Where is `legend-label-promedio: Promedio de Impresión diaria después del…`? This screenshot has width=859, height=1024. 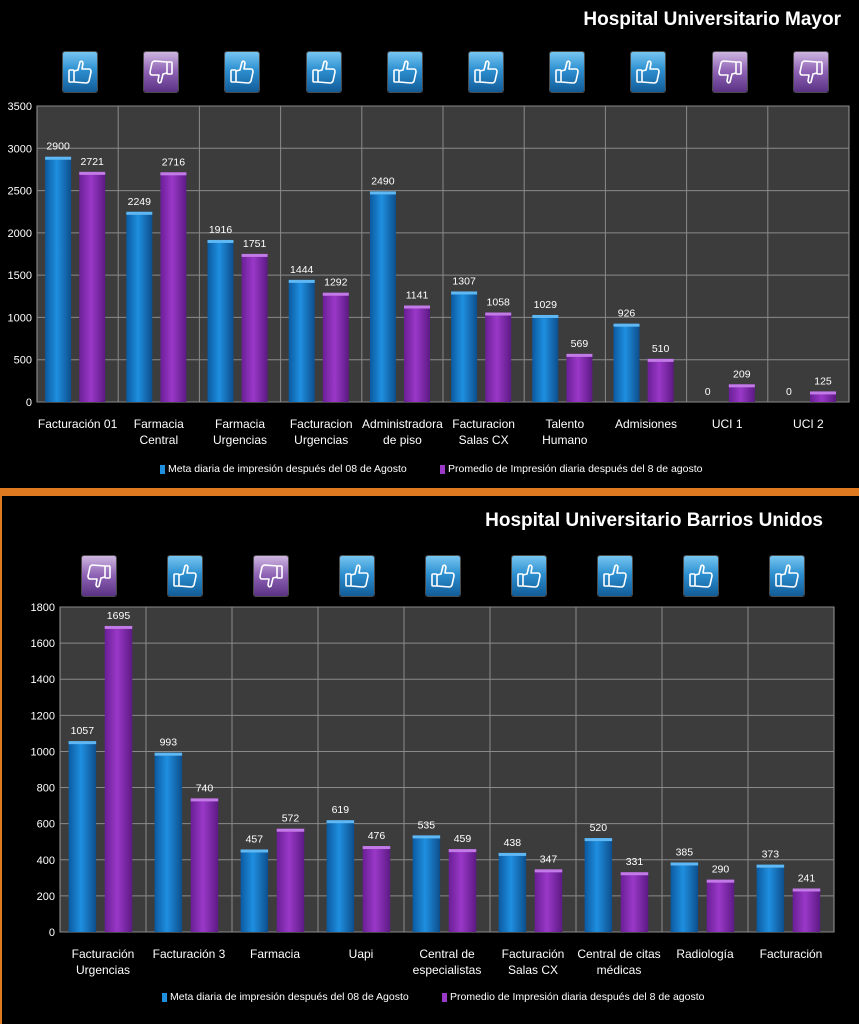 legend-label-promedio: Promedio de Impresión diaria después del… is located at coordinates (577, 997).